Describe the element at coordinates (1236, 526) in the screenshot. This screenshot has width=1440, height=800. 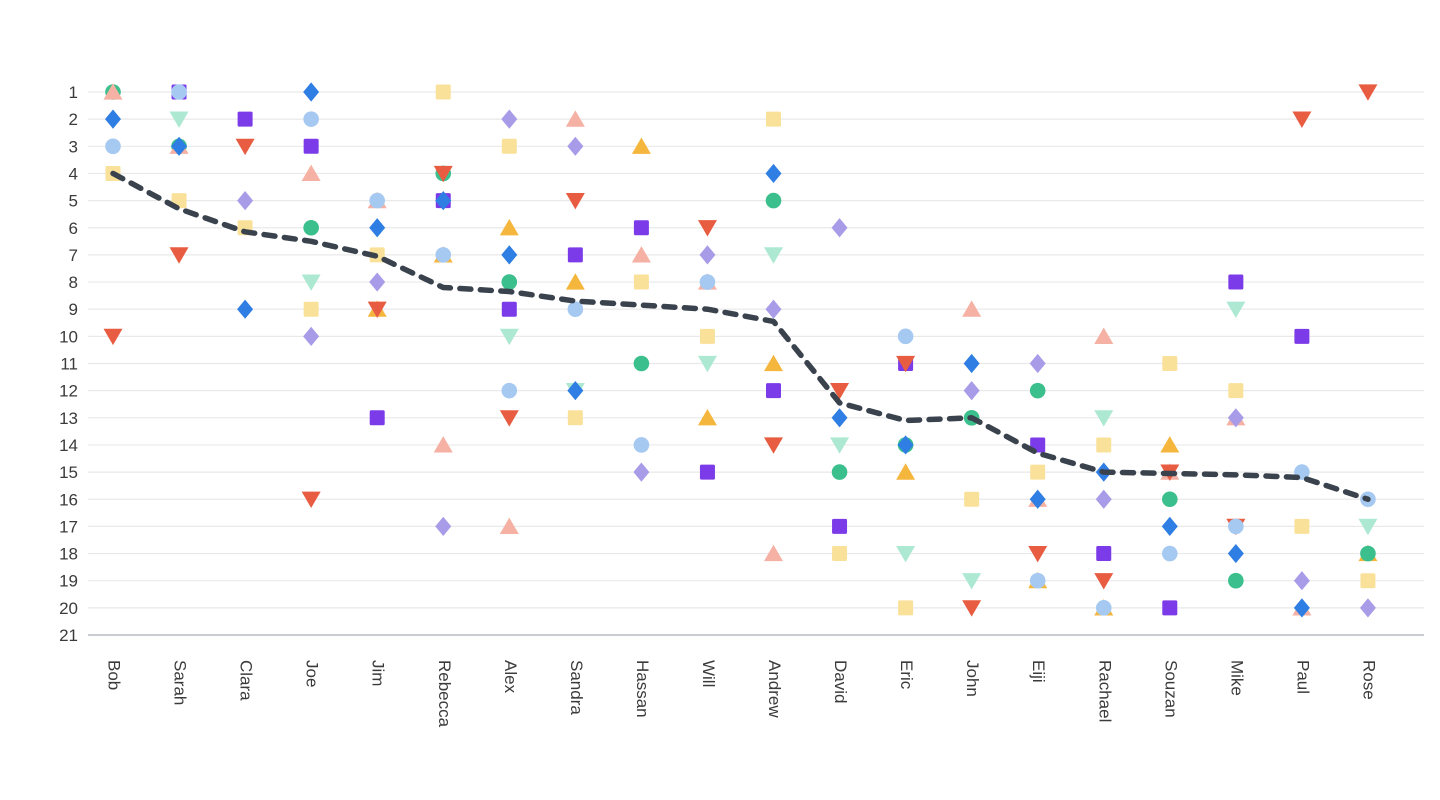
I see `marker-light-blue-circle-mike` at that location.